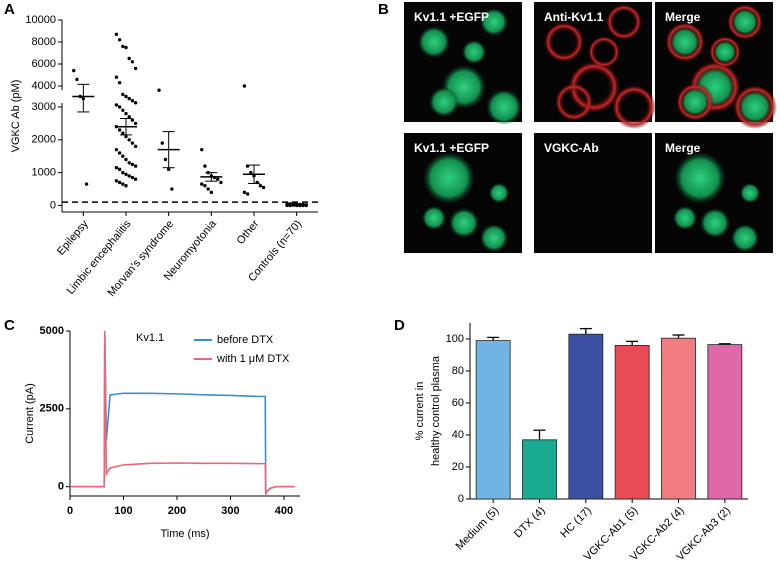 This screenshot has height=579, width=780. I want to click on y-tick-label: 20, so click(458, 467).